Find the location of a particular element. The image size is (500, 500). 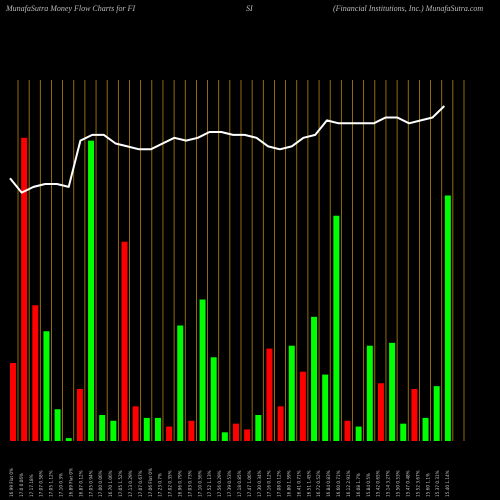

x-tick-label: 17.0 0.06% is located at coordinates (21, 485).